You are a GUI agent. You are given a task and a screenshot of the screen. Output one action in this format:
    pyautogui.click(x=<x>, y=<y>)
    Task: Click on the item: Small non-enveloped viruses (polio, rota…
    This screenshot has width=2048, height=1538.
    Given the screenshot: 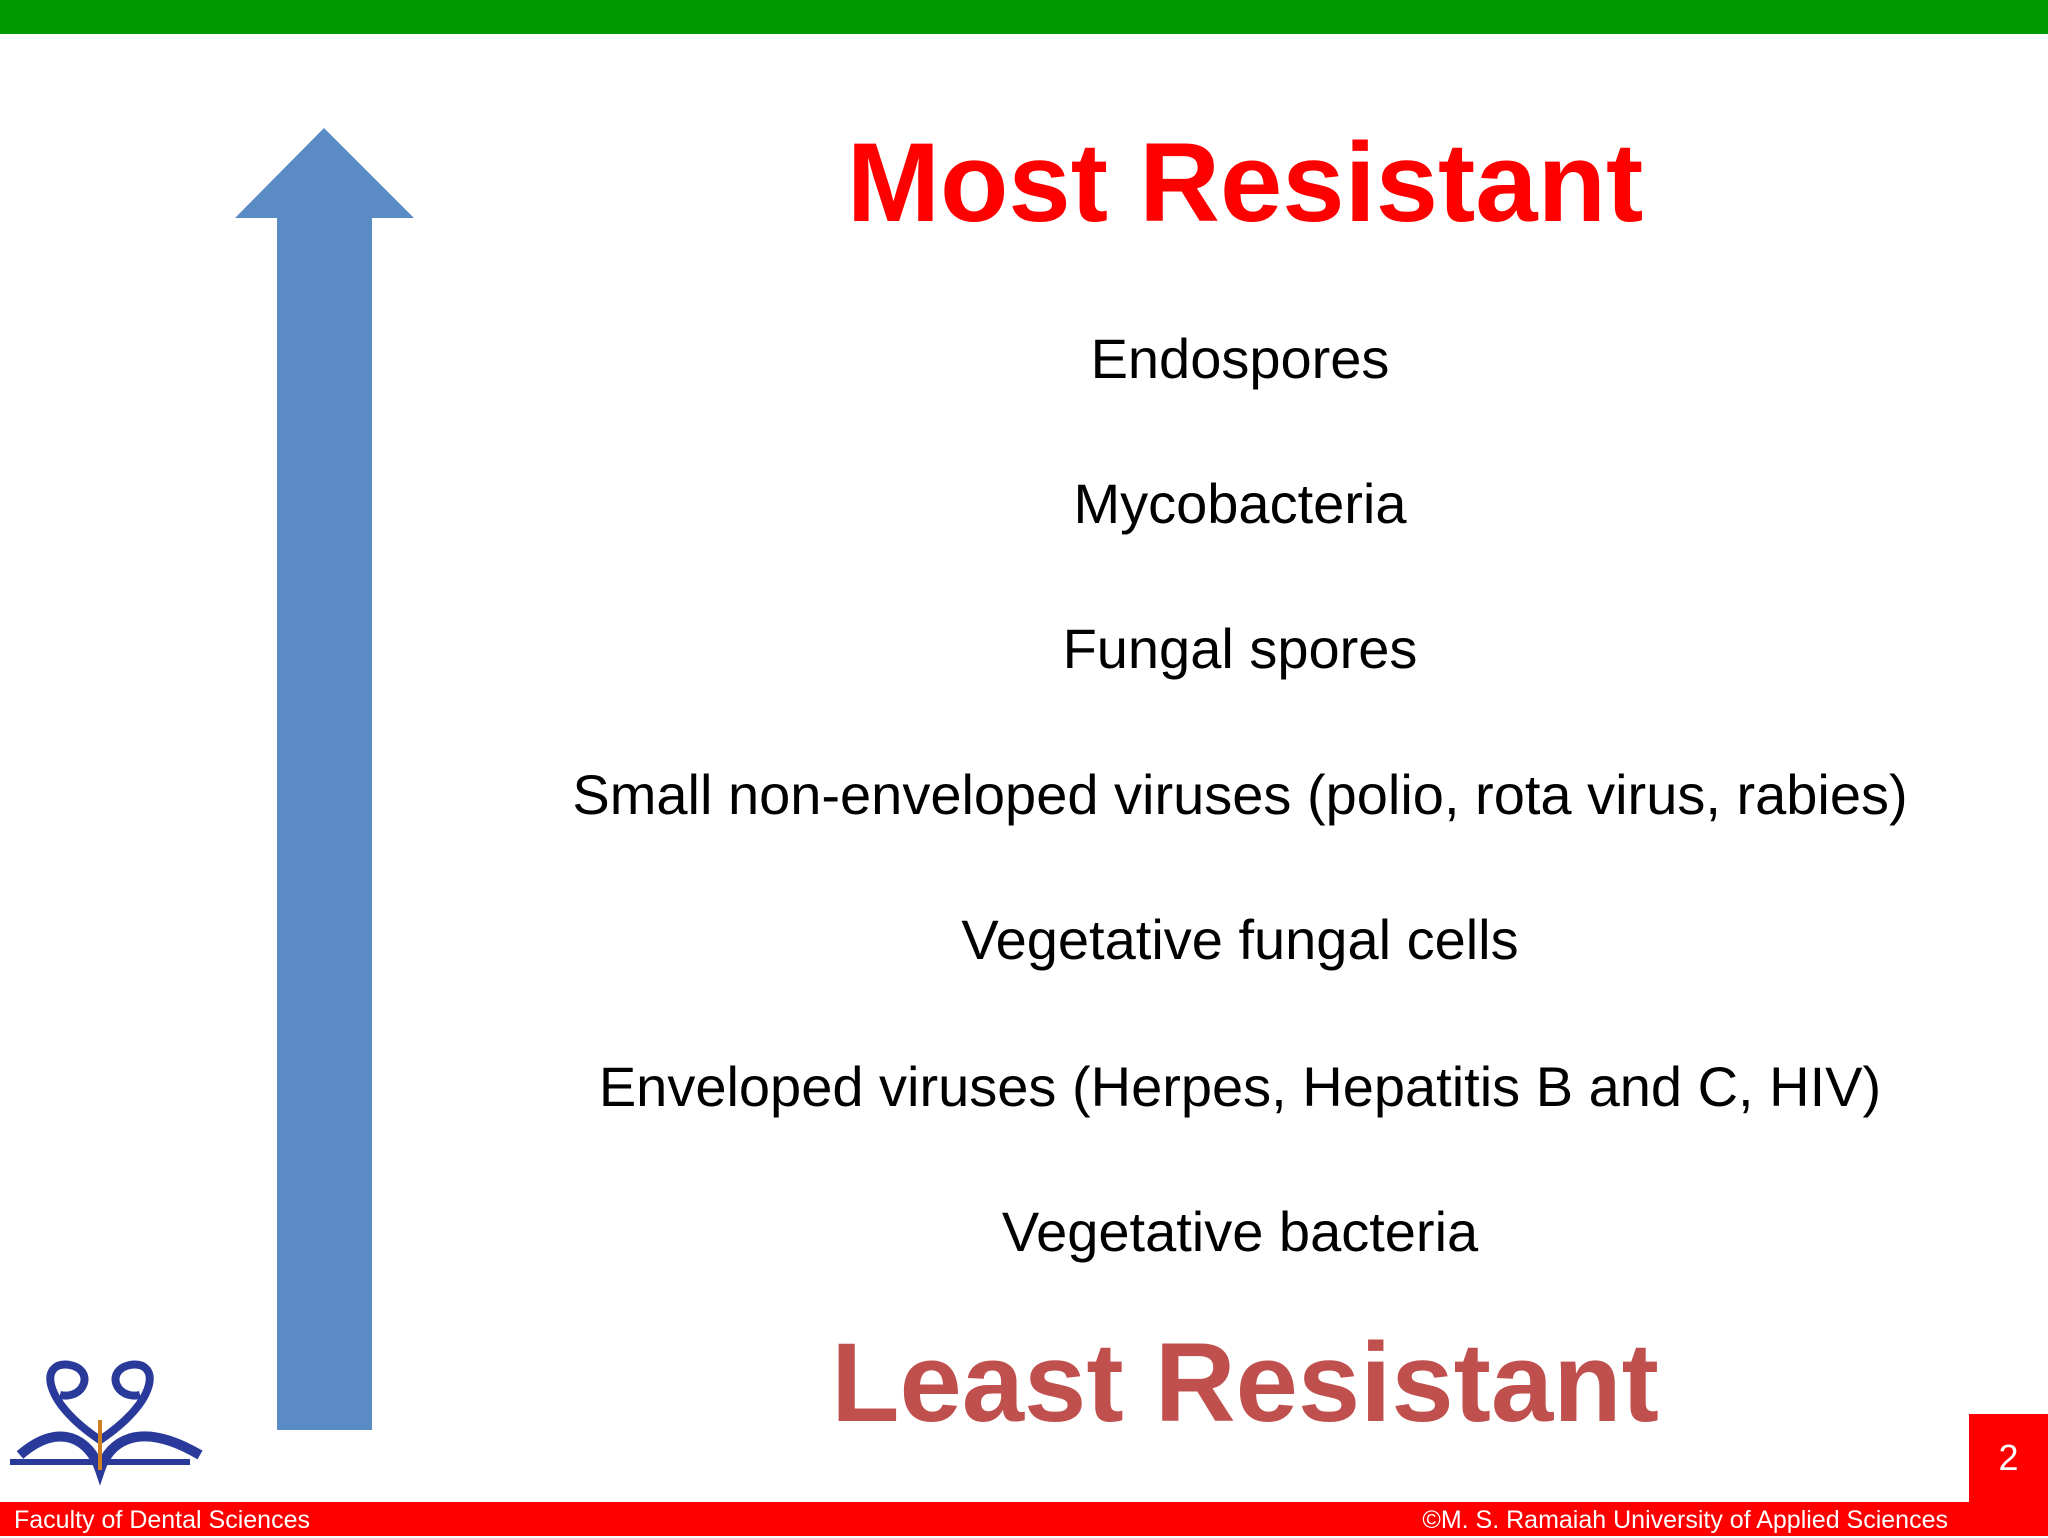 What is the action you would take?
    pyautogui.click(x=1240, y=794)
    